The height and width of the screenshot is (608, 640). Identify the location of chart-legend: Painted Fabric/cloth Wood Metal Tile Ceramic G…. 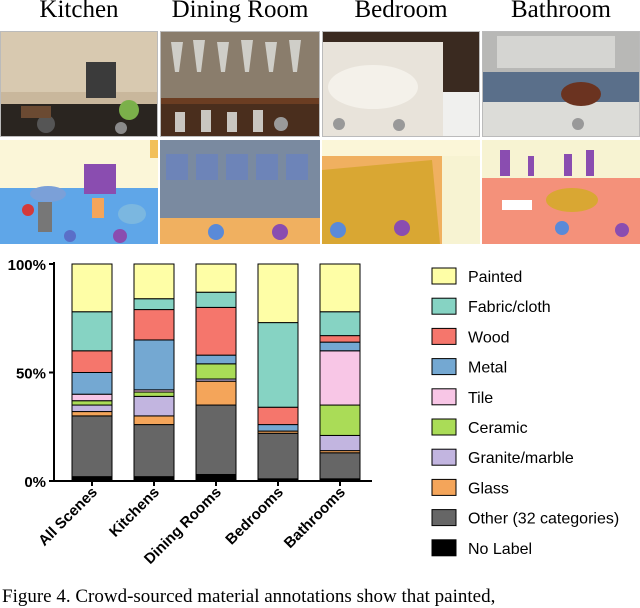
(525, 412).